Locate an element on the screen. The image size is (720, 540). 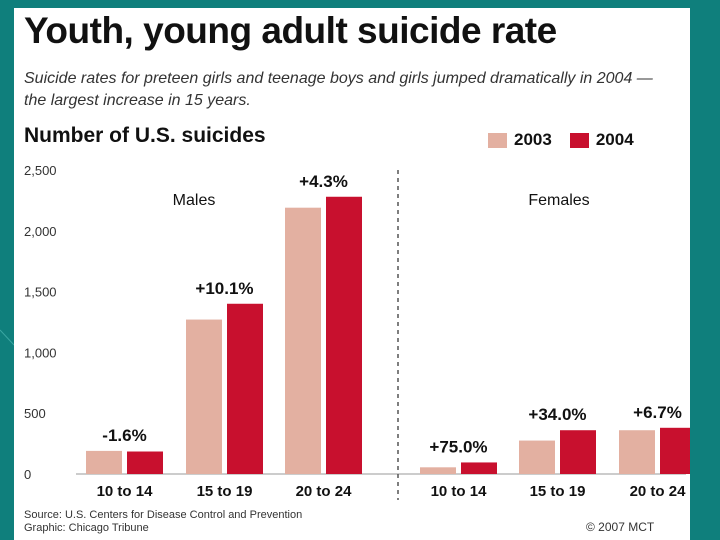
chart-title: Youth, young adult suicide rate is located at coordinates (290, 30).